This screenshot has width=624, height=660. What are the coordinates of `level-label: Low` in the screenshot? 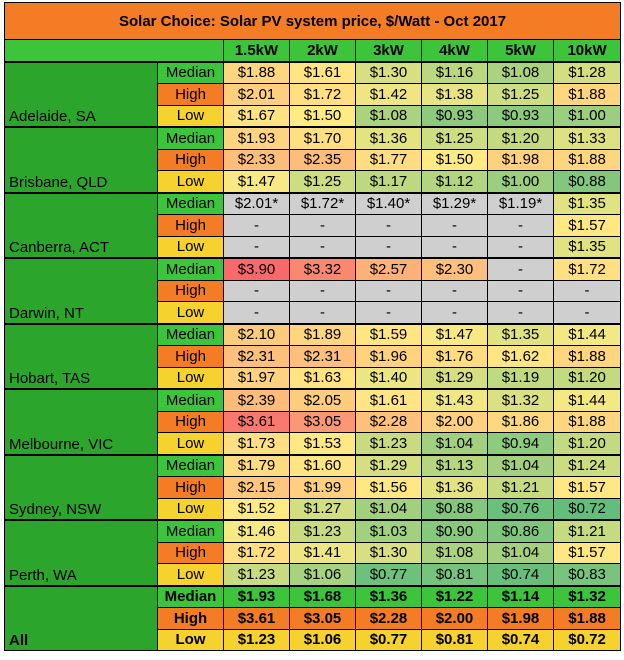 It's located at (190, 116).